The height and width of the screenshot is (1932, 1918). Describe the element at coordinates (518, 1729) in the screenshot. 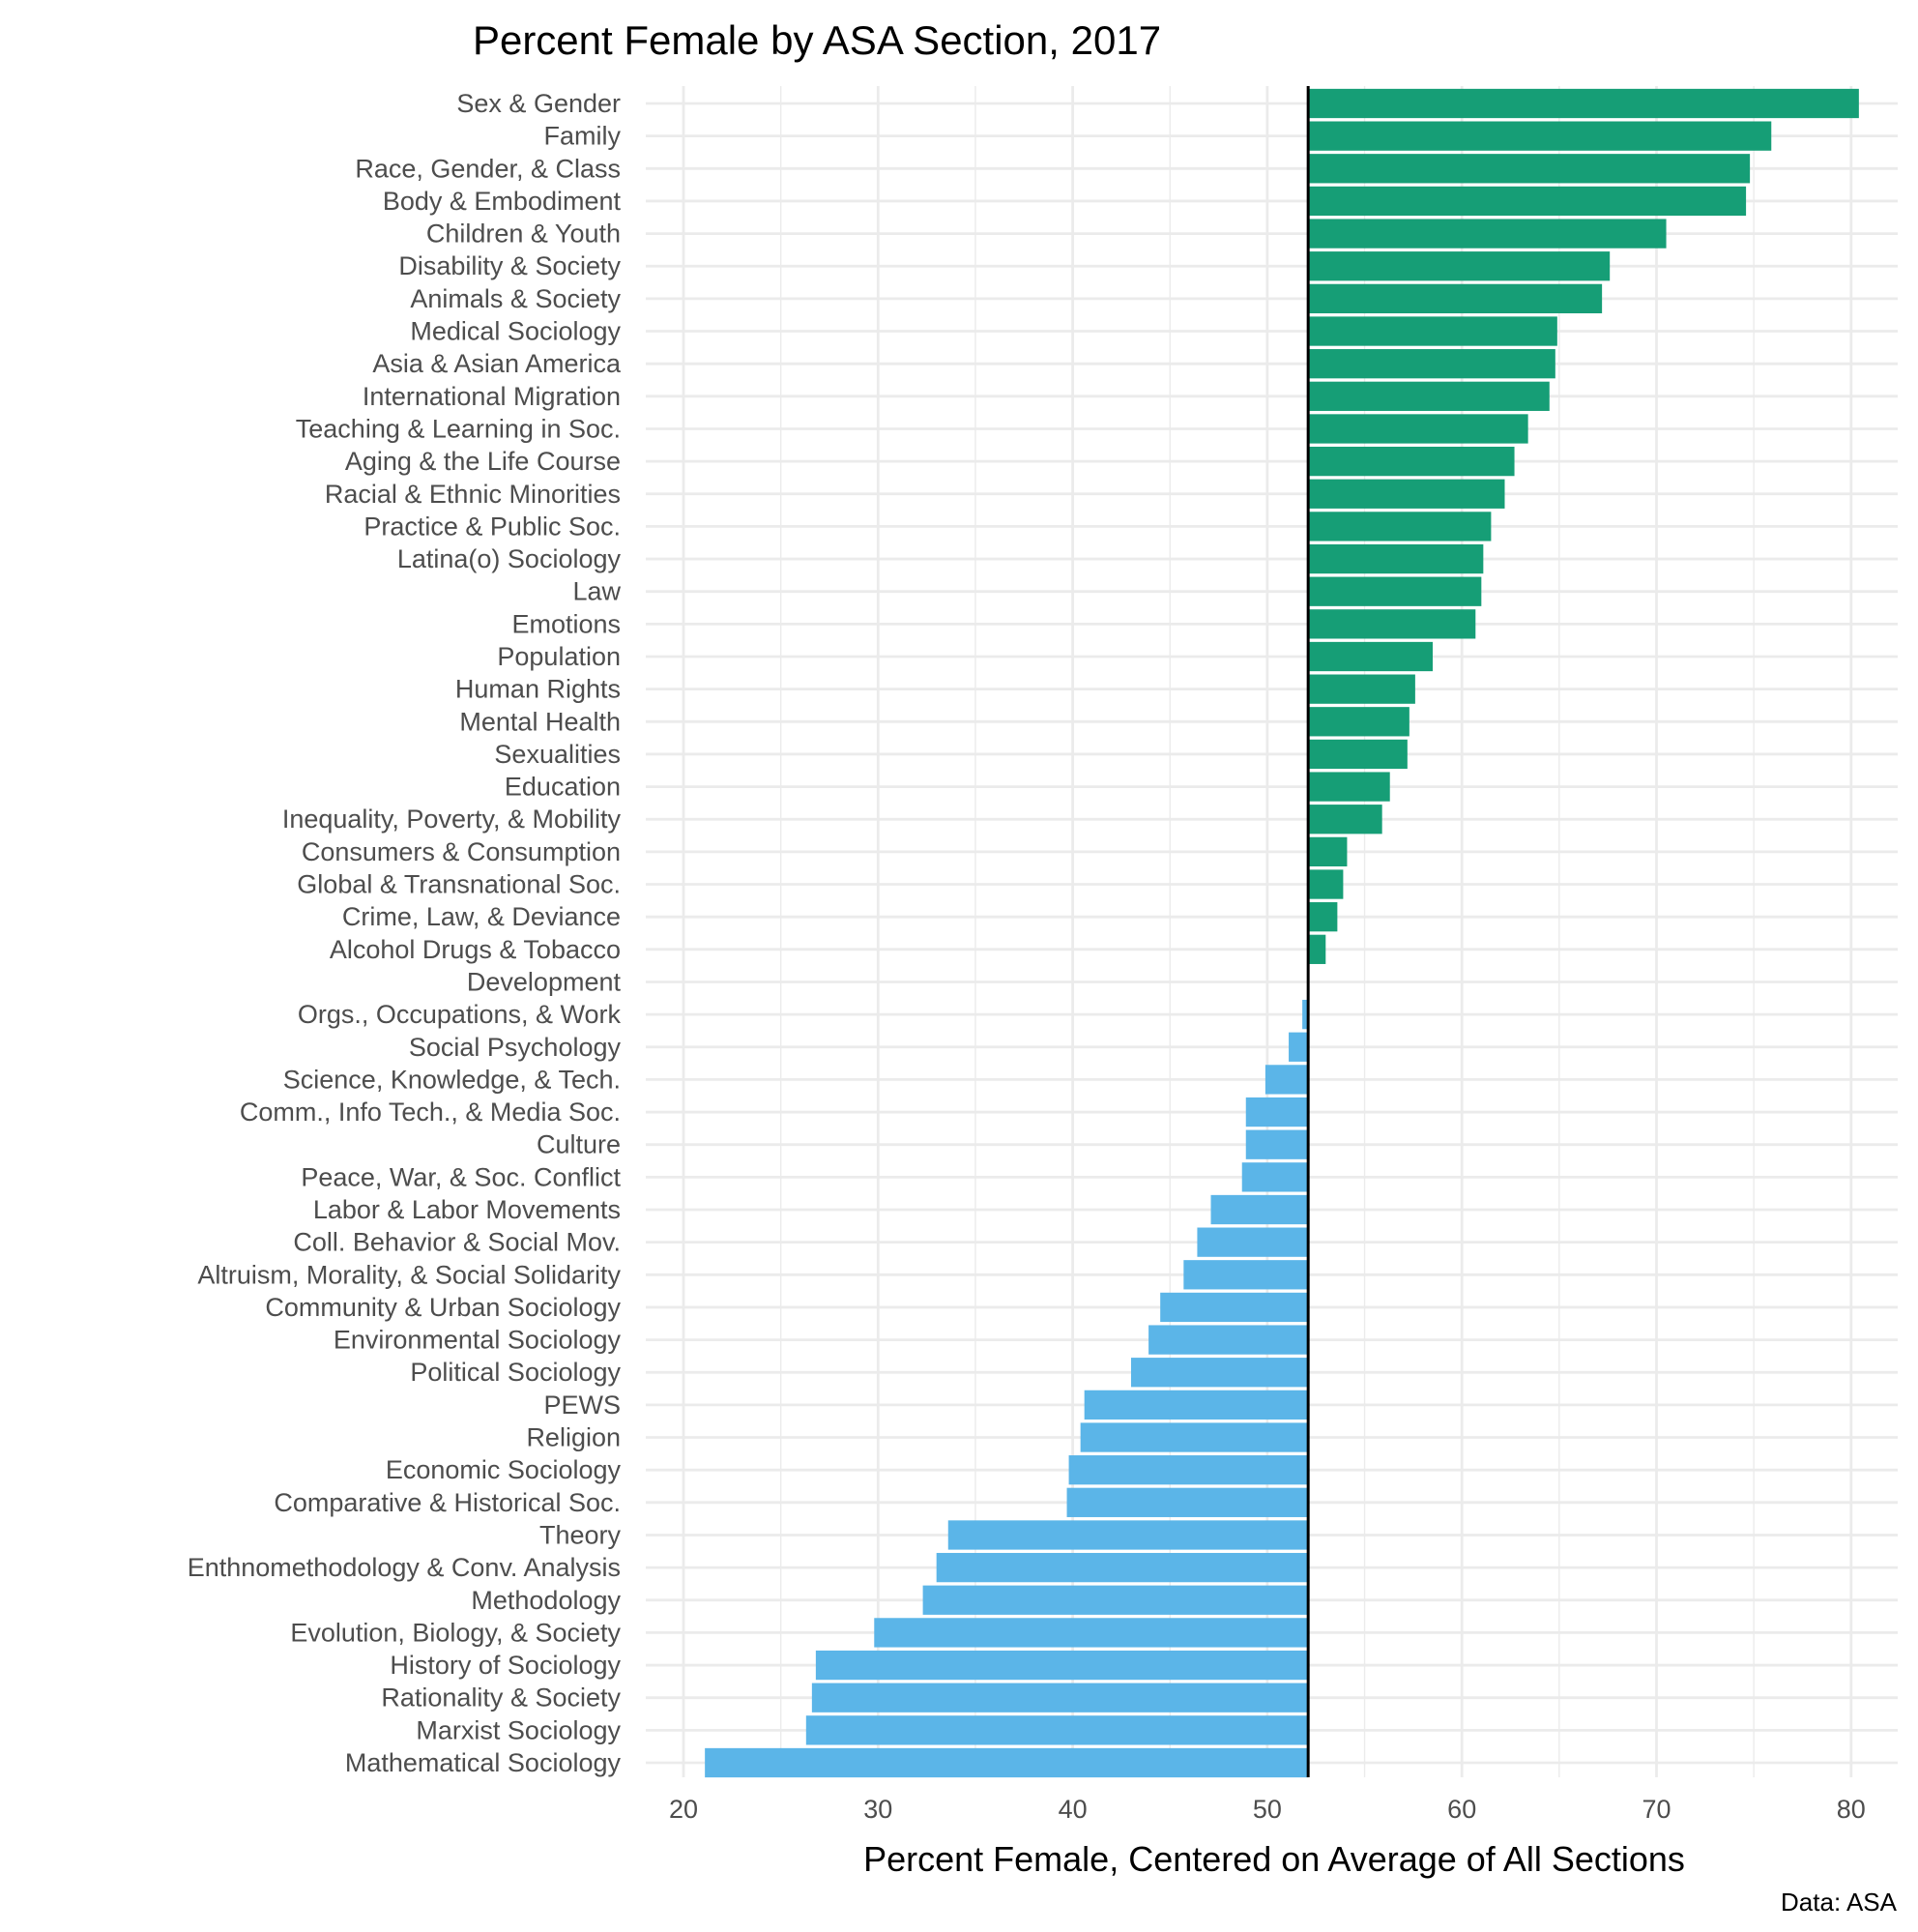

I see `y-tick-label: Marxist Sociology` at that location.